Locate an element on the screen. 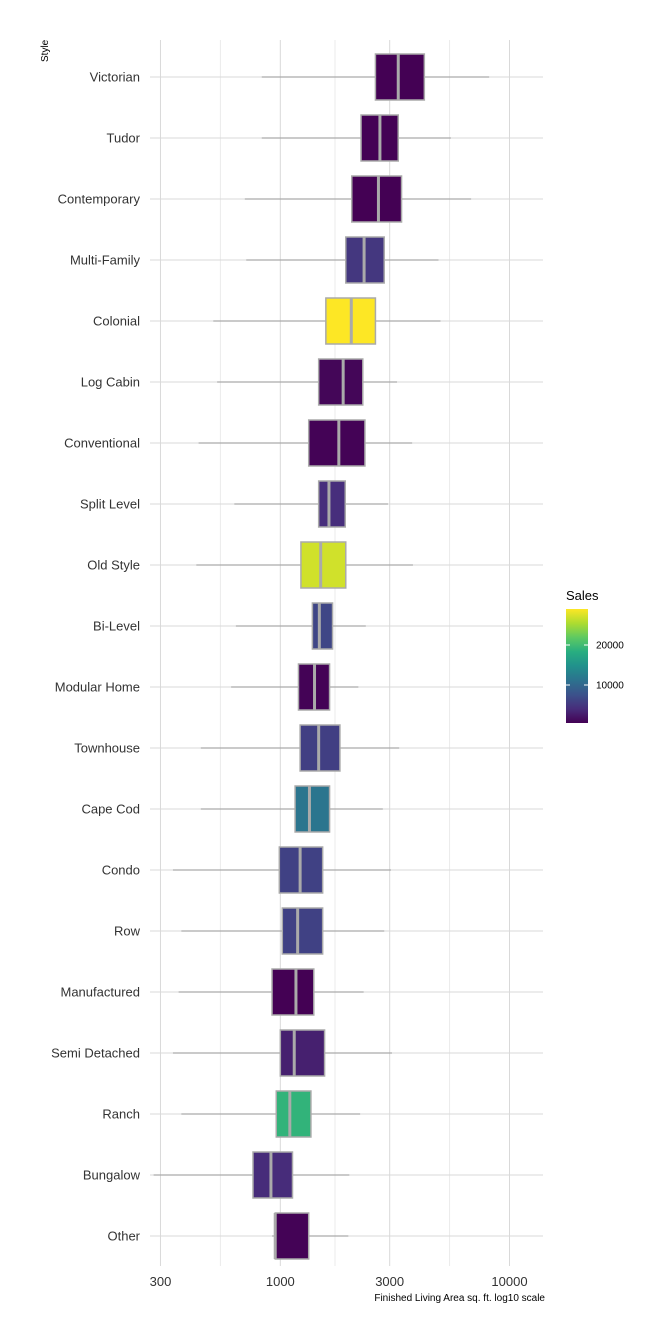 The width and height of the screenshot is (672, 1344). y-tick-label: Condo is located at coordinates (121, 870).